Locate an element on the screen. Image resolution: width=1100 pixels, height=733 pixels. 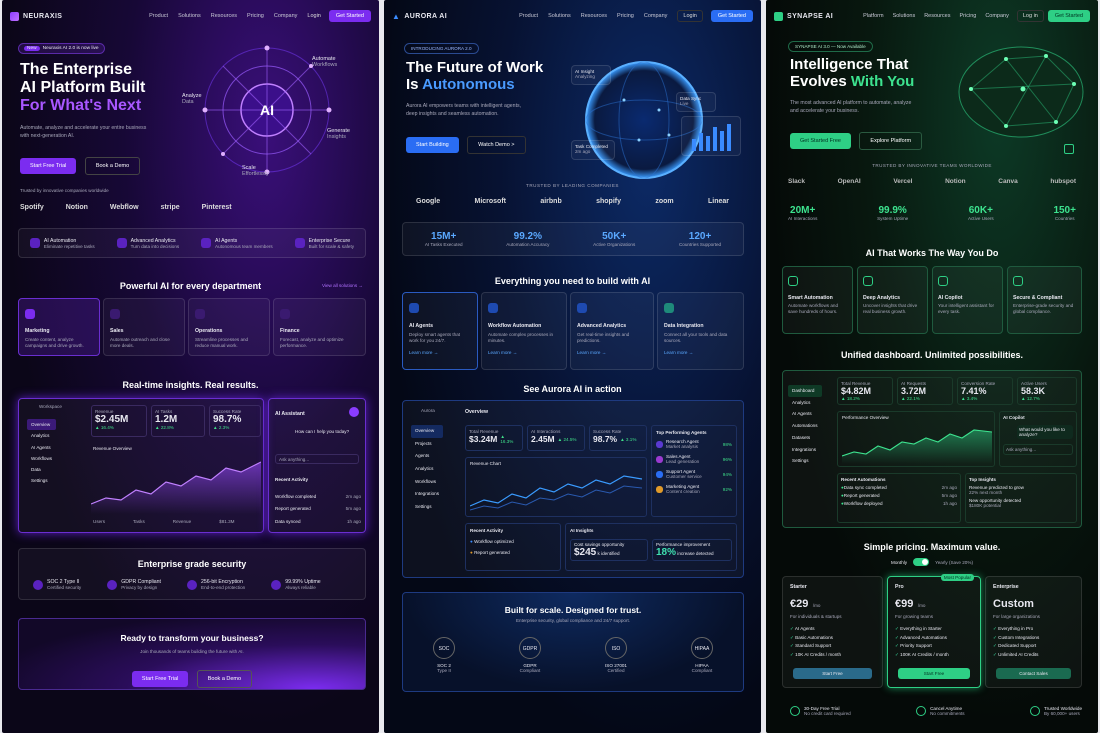
agent-row: Support Agent Customer service 94% is located at coordinates (694, 474).